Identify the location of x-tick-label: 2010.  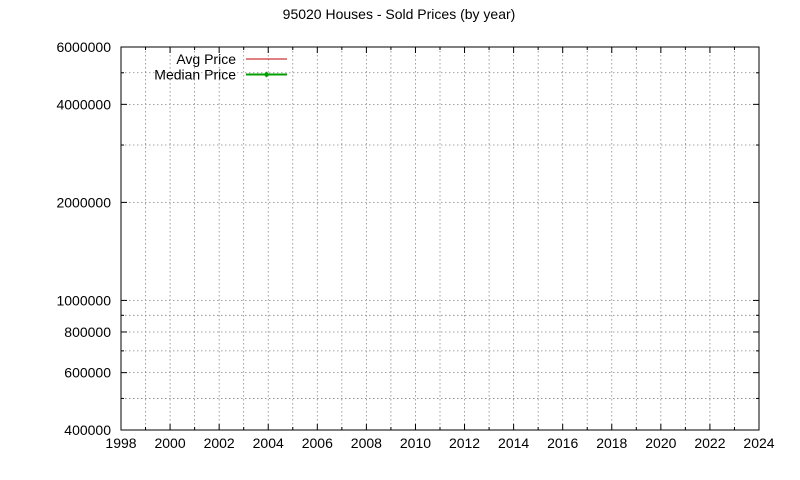
(415, 443).